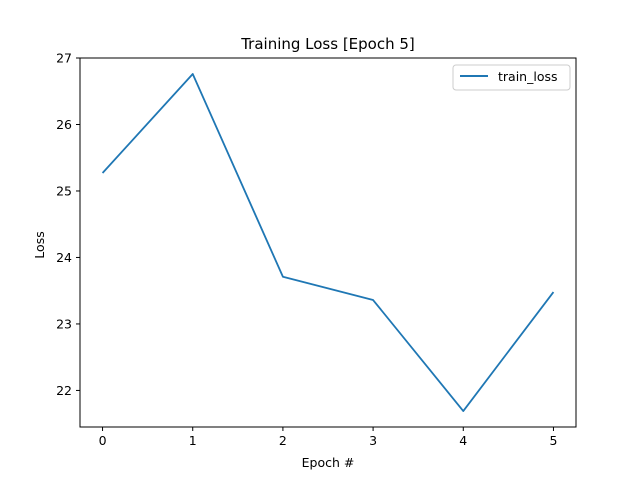 Image resolution: width=640 pixels, height=480 pixels. I want to click on x-tick-label: 1, so click(193, 440).